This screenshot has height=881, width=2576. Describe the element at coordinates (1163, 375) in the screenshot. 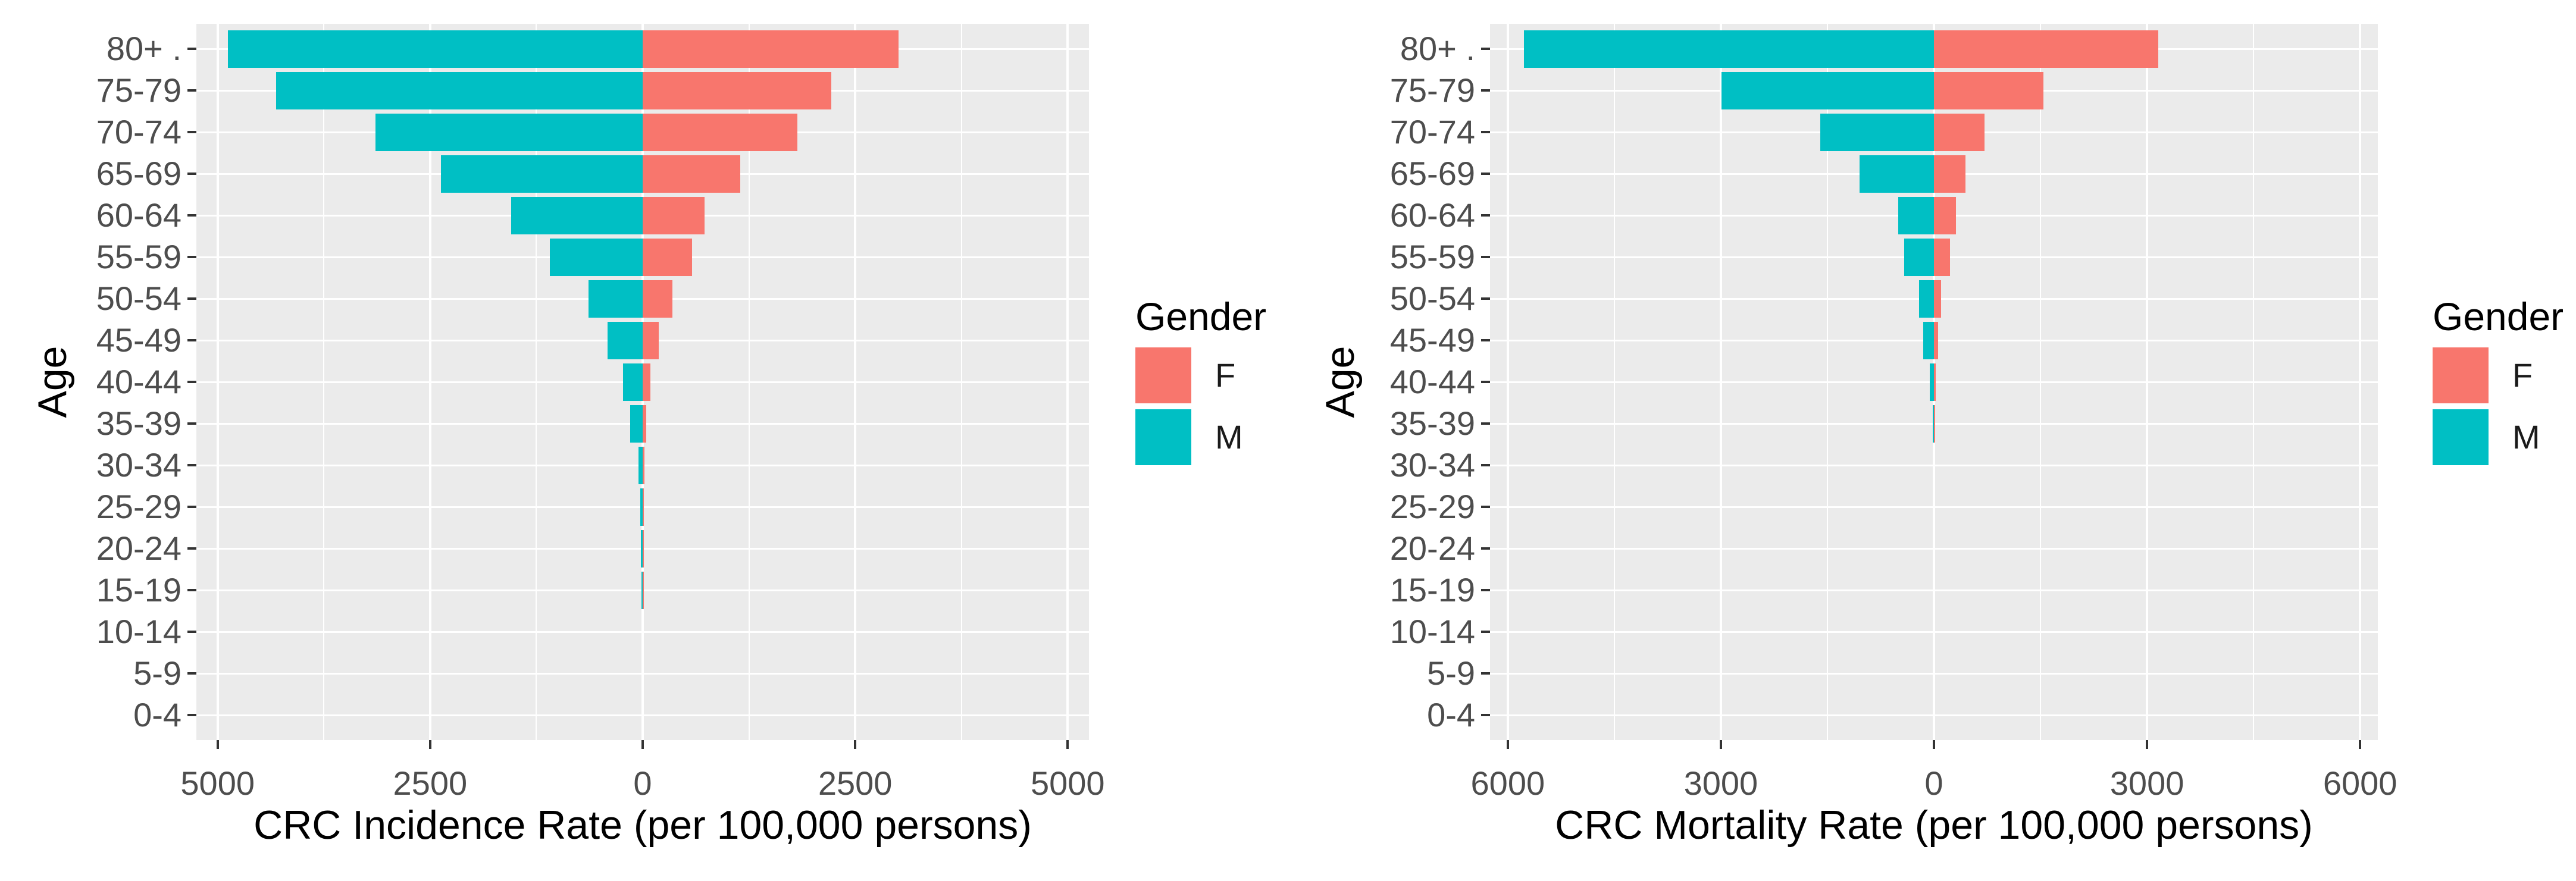

I see `legend-swatch-F` at that location.